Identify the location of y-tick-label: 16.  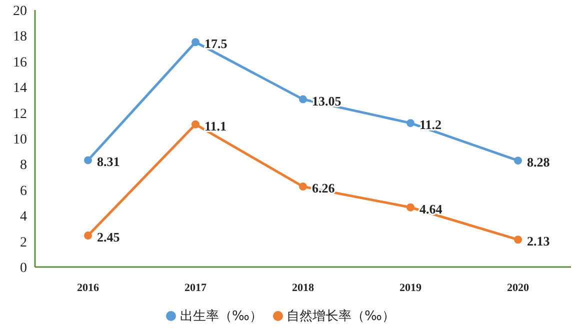
(20, 62).